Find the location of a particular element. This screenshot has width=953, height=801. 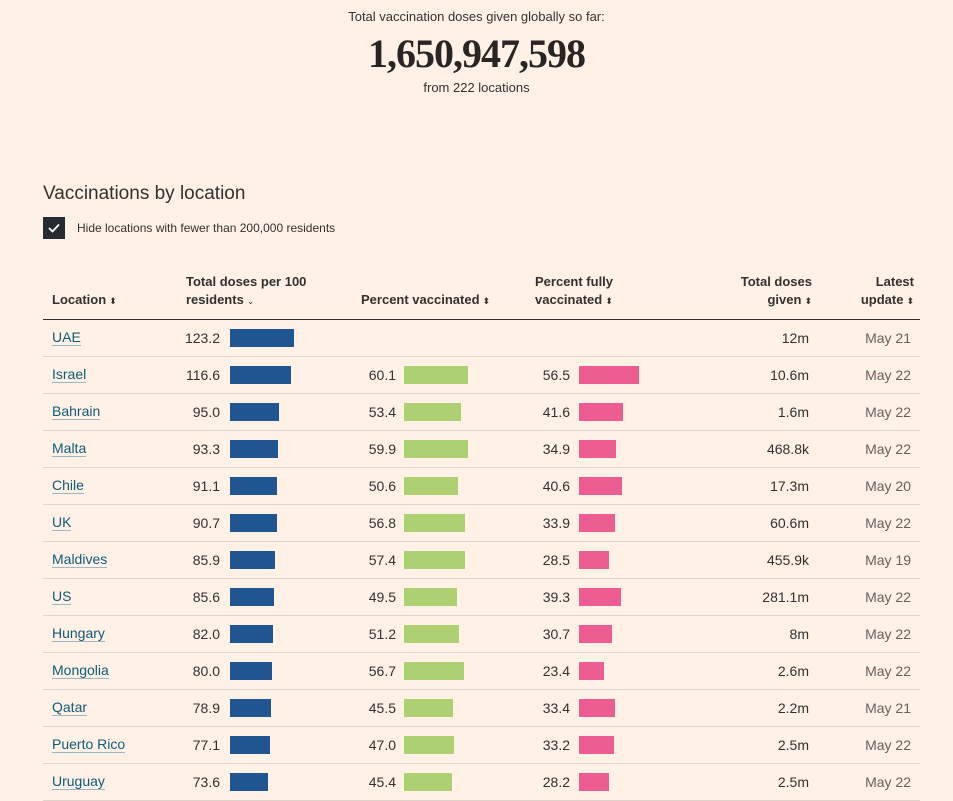

column-header-percent-fully-vaccinated: Percent fully vaccinated ⬍ is located at coordinates (574, 291).